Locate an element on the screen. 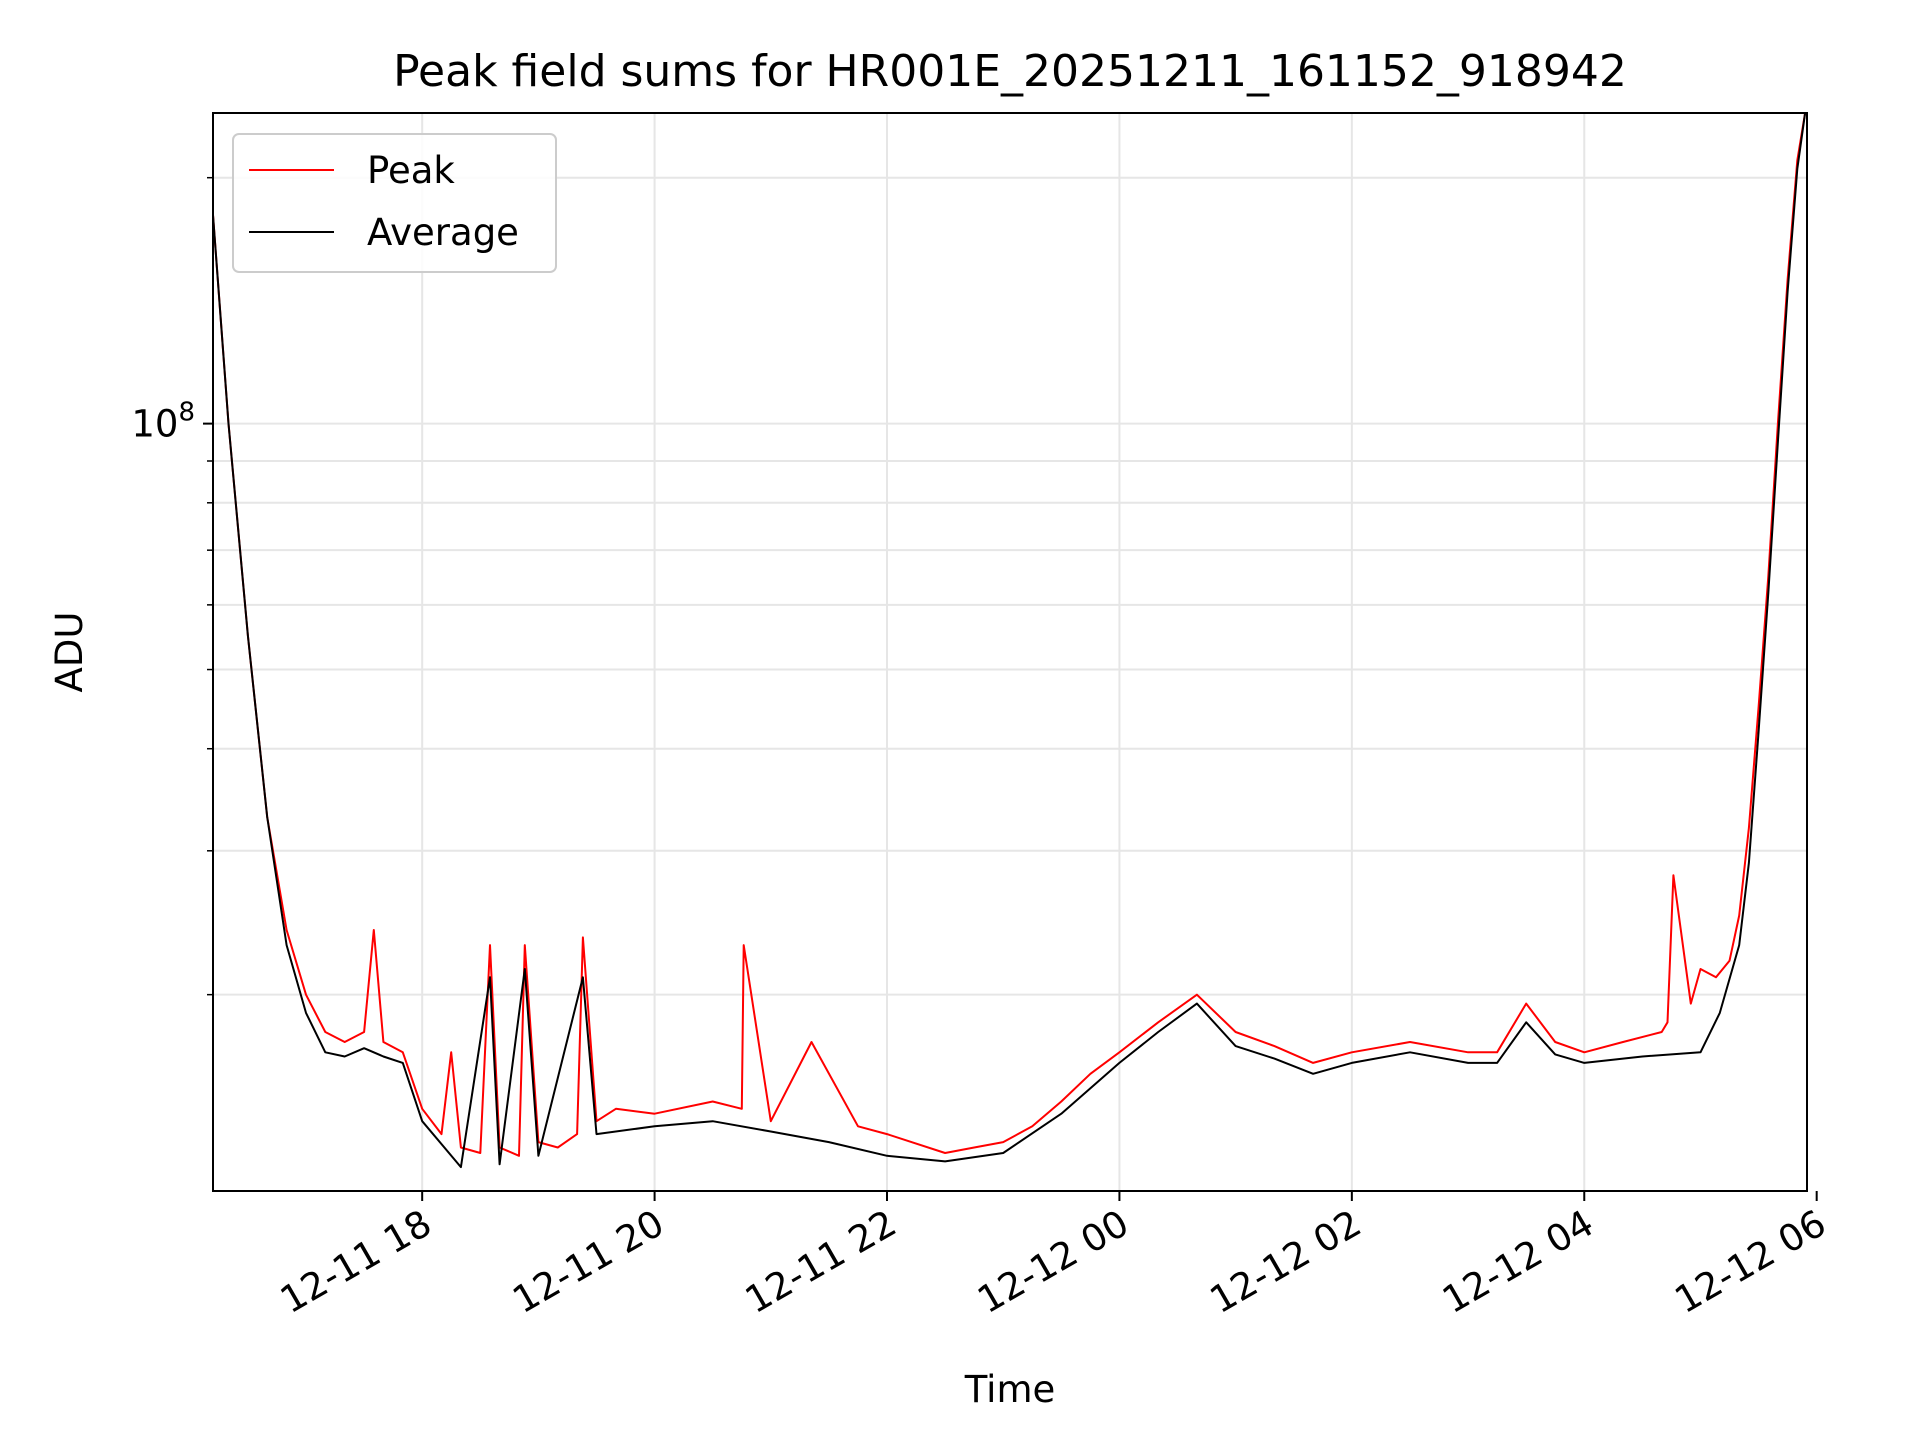  x-axis-label: Time is located at coordinates (1010, 1389).